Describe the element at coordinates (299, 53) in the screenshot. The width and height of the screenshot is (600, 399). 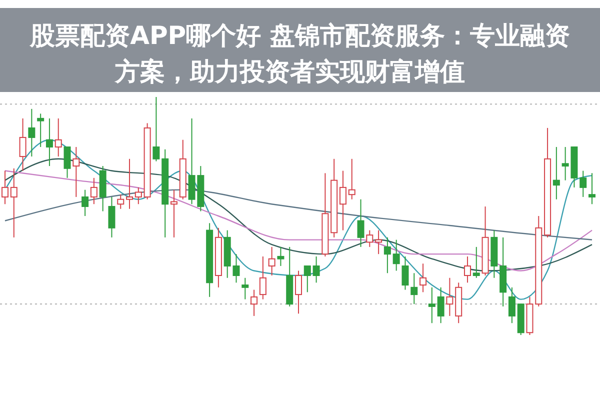
I see `chart-title: 股票配资APP哪个好 盘锦市配资服务：专业融资方案，助力投资者实现财富增值` at that location.